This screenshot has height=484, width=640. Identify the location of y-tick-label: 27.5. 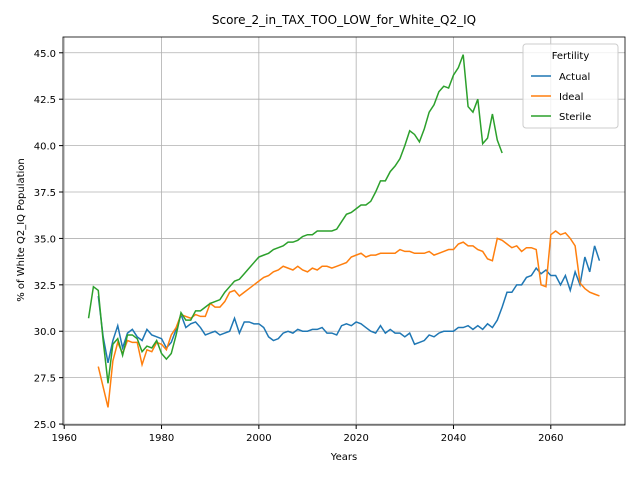
(45, 379).